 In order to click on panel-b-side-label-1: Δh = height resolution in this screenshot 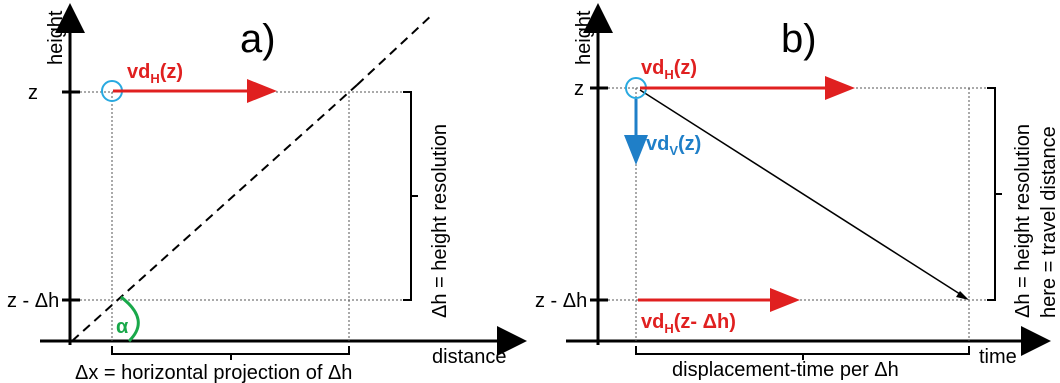, I will do `click(1023, 221)`.